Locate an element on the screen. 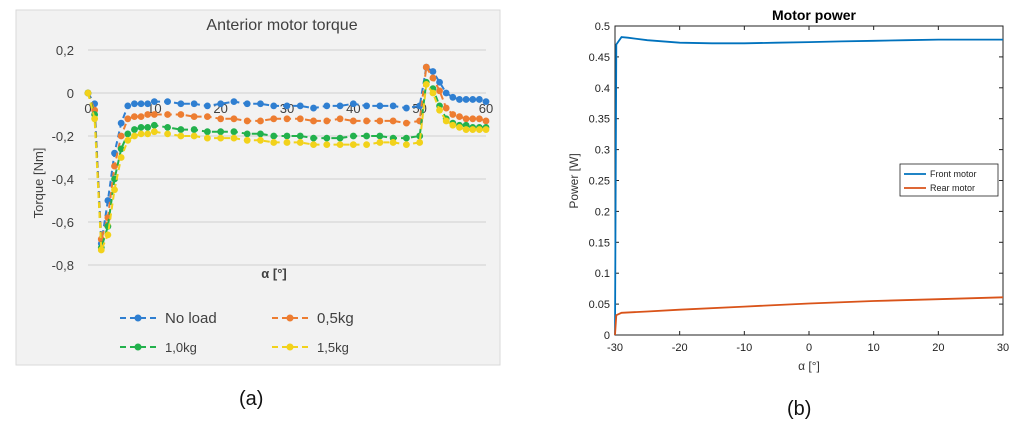 The image size is (1011, 426). chart-a-x-tick-label: 0 is located at coordinates (87, 108).